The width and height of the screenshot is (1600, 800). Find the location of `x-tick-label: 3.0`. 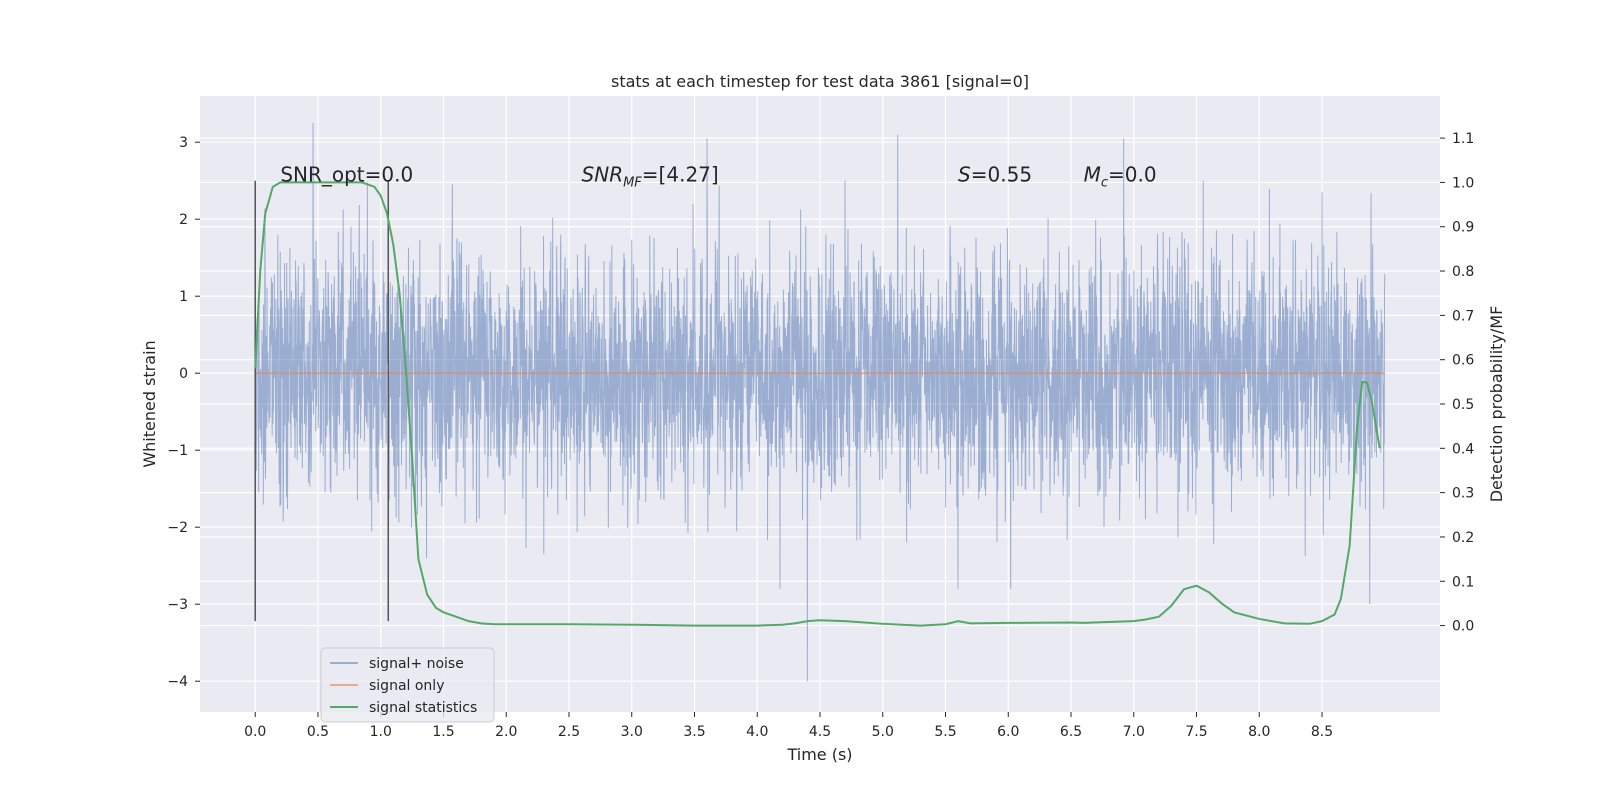

x-tick-label: 3.0 is located at coordinates (632, 732).